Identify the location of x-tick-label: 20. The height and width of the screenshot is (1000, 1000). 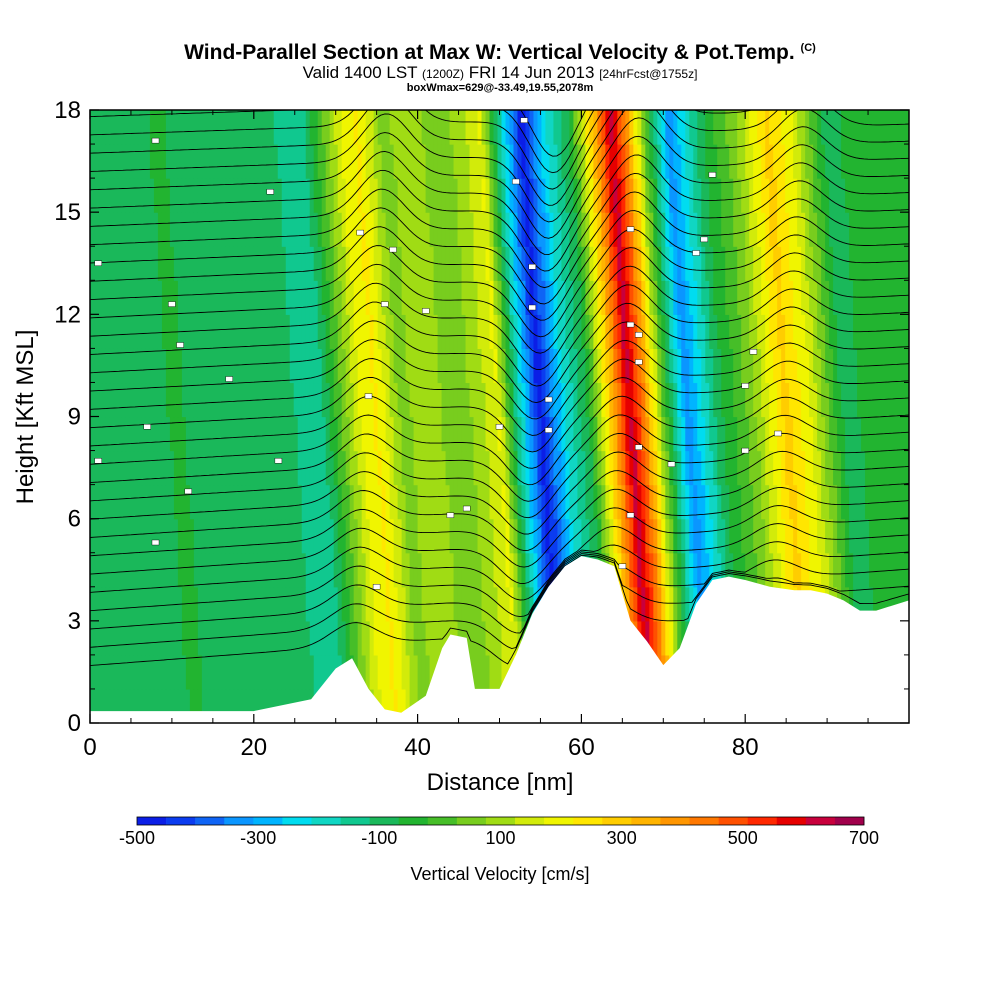
(253, 747).